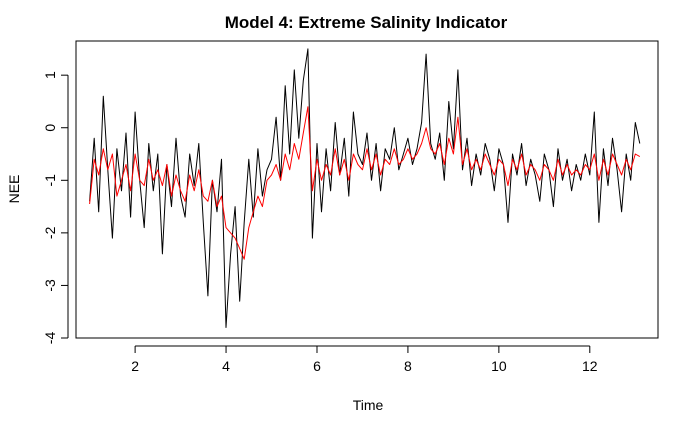 The height and width of the screenshot is (432, 700). I want to click on x-tick-label: 2, so click(135, 366).